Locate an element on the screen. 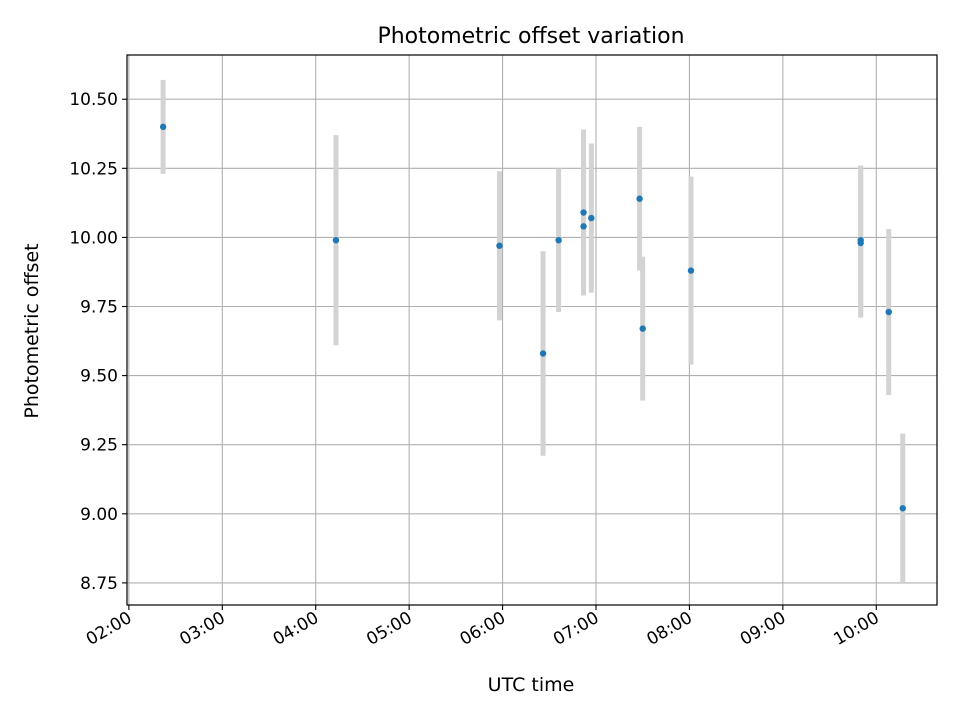 The width and height of the screenshot is (960, 720). y-tick-label: 10.00 is located at coordinates (93, 238).